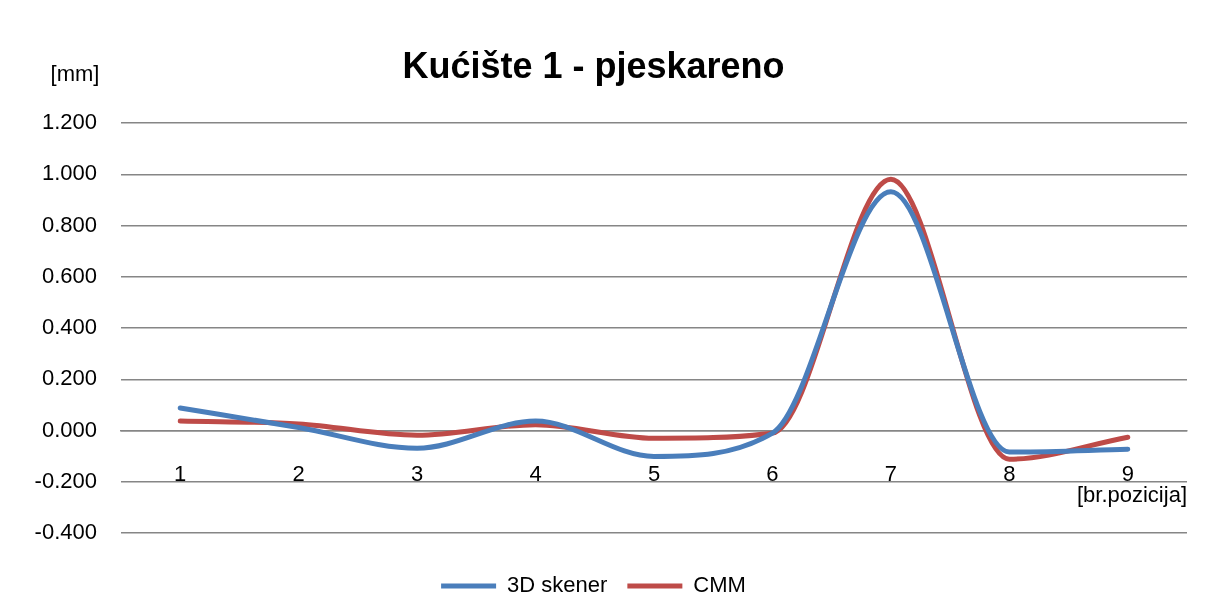  What do you see at coordinates (535, 473) in the screenshot?
I see `x-tick-label: 4` at bounding box center [535, 473].